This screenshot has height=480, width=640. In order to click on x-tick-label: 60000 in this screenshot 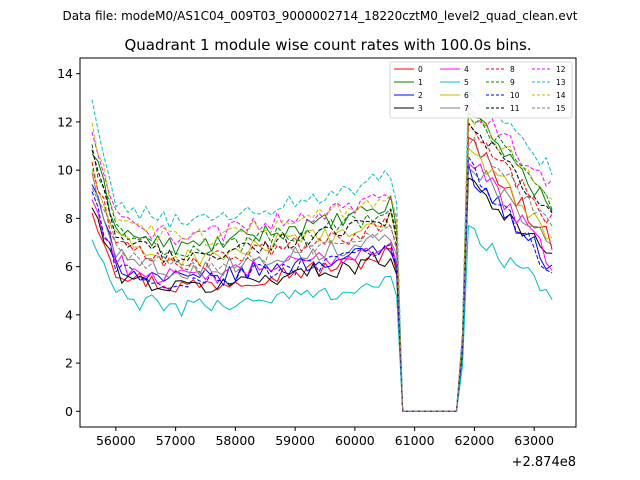, I will do `click(355, 440)`.